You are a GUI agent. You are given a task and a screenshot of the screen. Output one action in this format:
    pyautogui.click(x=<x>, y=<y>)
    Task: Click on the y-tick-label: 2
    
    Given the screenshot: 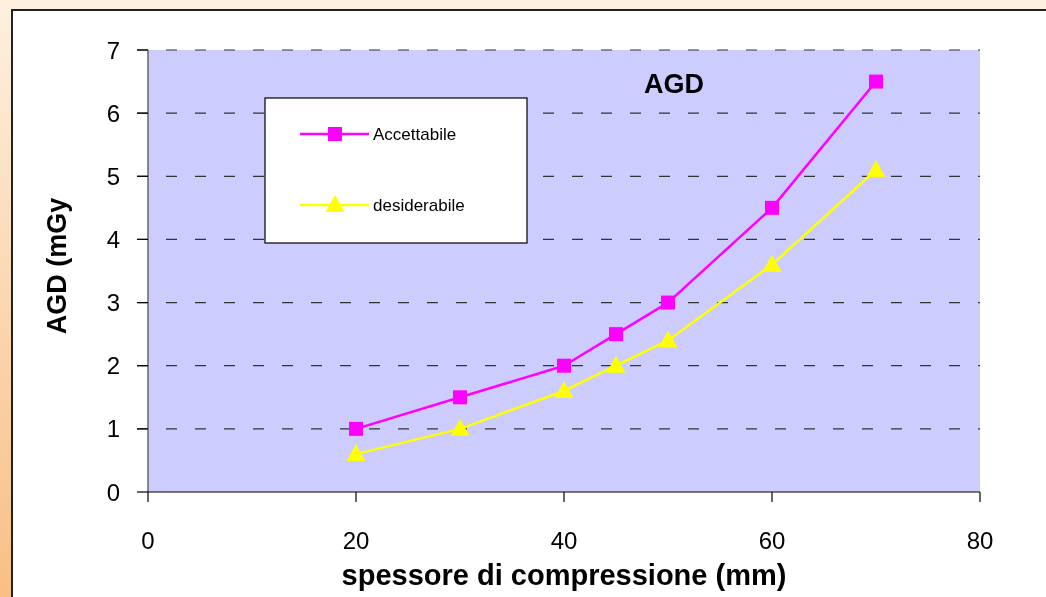 What is the action you would take?
    pyautogui.click(x=113, y=366)
    